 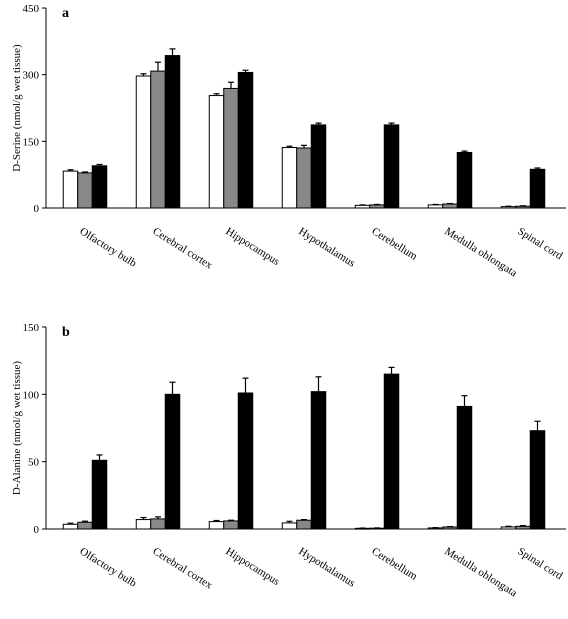 I want to click on y-tick-label: 450, so click(x=31, y=9).